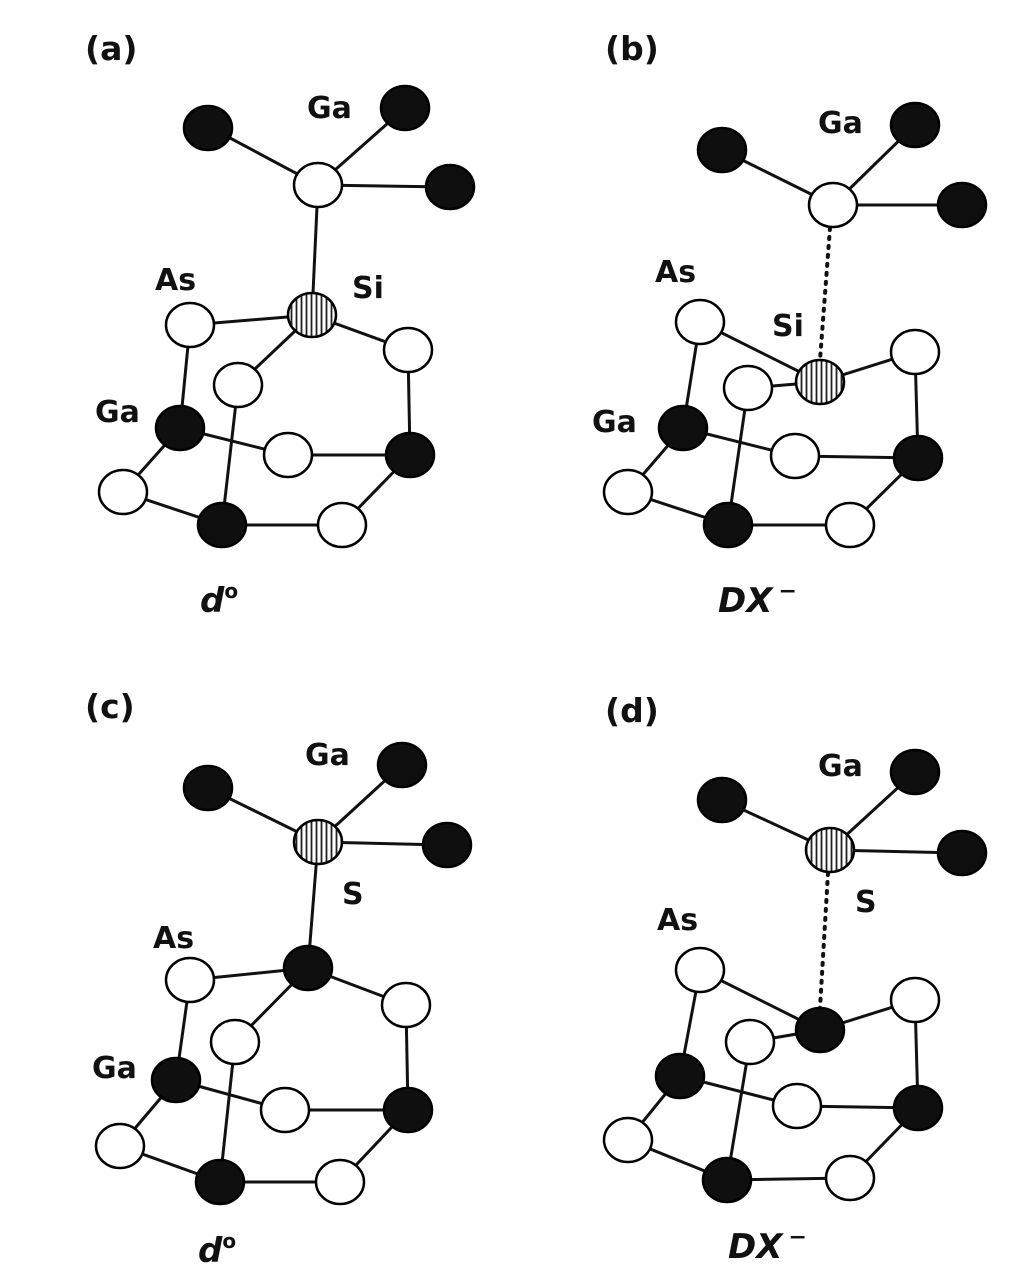 This screenshot has height=1284, width=1016. I want to click on panel-label-d: (d), so click(632, 710).